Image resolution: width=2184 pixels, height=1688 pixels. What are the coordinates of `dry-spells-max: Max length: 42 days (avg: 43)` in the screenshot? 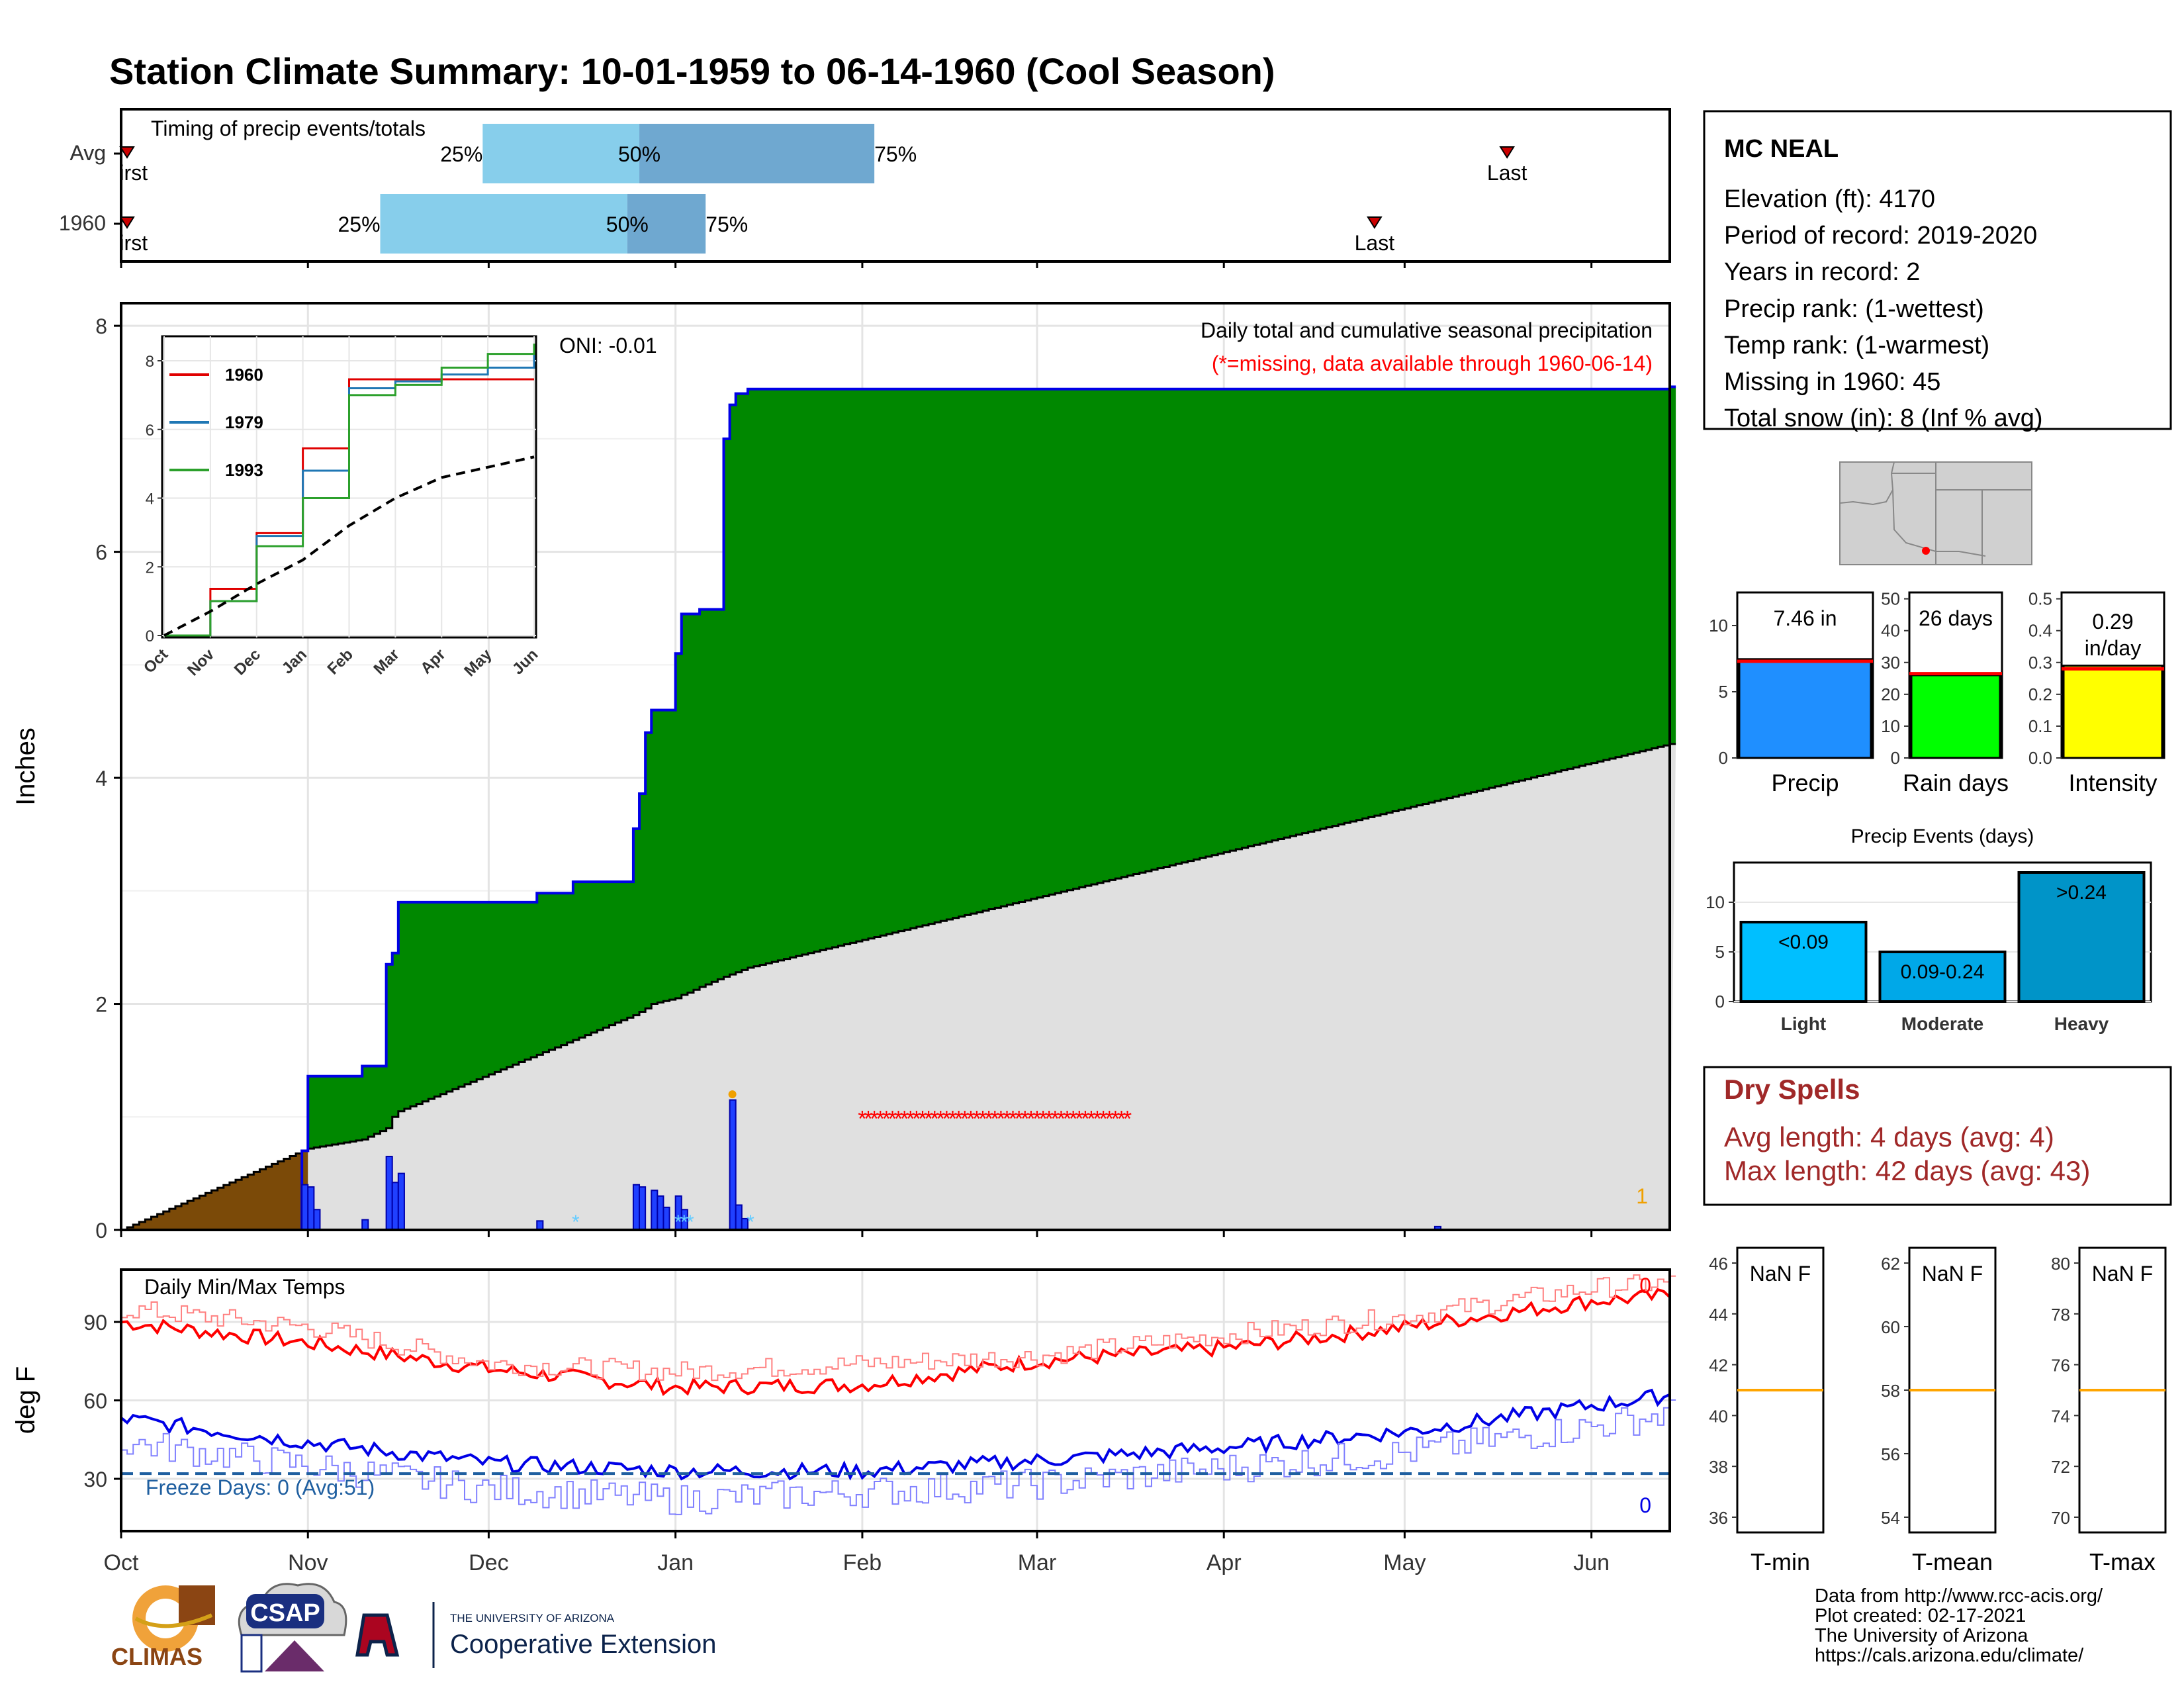 It's located at (1907, 1170).